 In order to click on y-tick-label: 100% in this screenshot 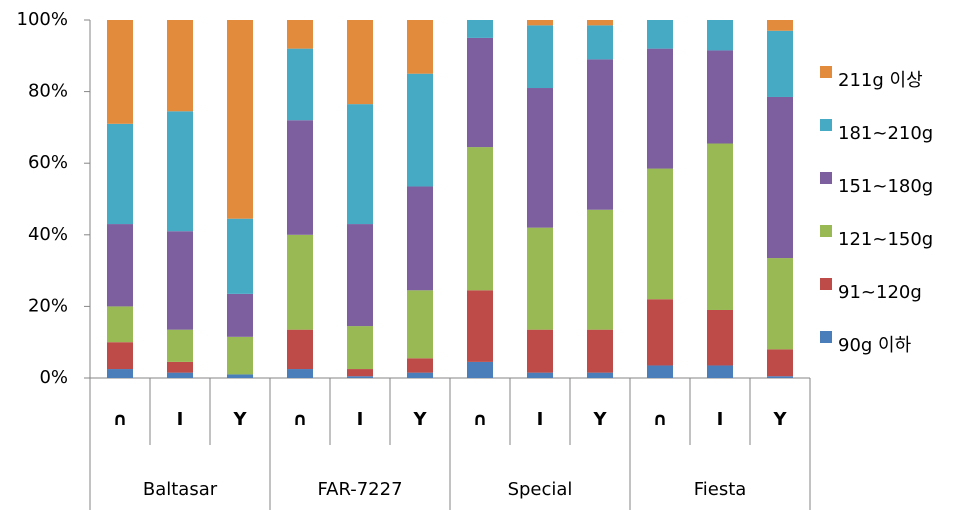, I will do `click(42, 19)`.